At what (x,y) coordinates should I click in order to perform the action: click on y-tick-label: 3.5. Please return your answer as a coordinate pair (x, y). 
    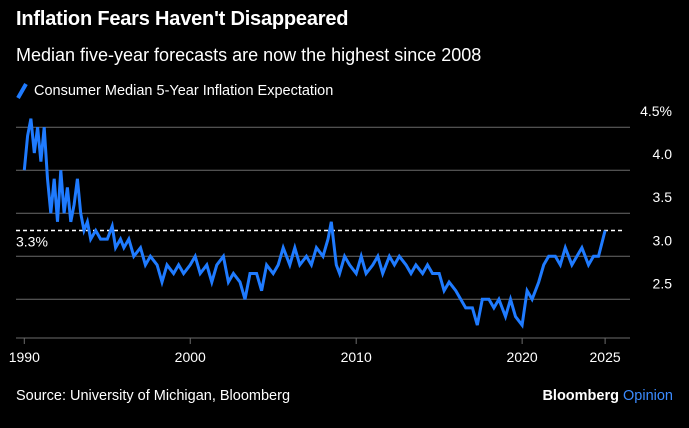
    Looking at the image, I should click on (663, 197).